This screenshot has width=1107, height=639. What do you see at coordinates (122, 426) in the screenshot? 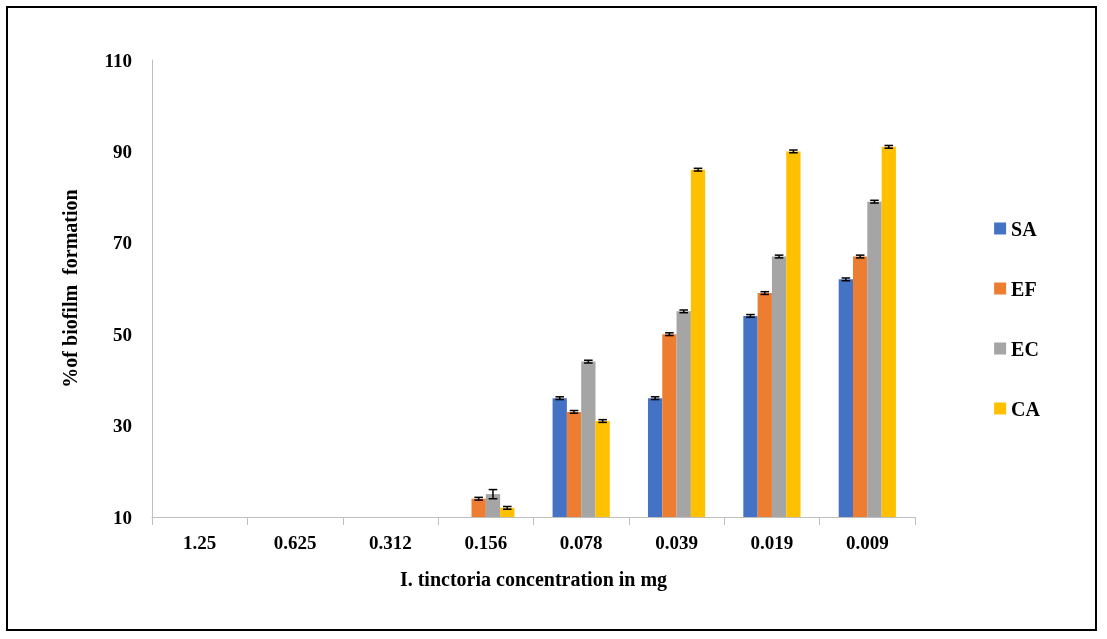
I see `y-tick-label: 30` at bounding box center [122, 426].